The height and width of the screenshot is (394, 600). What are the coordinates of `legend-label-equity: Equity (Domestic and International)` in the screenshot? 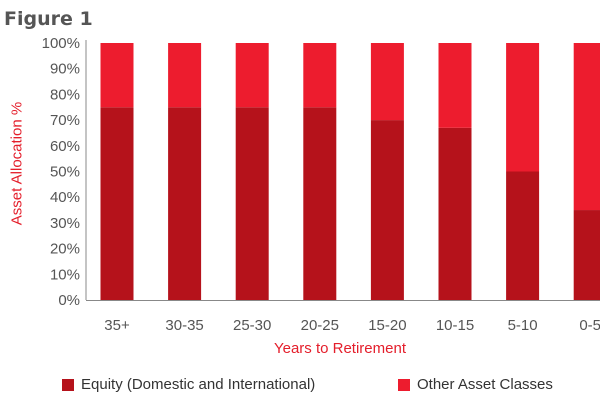 It's located at (198, 384).